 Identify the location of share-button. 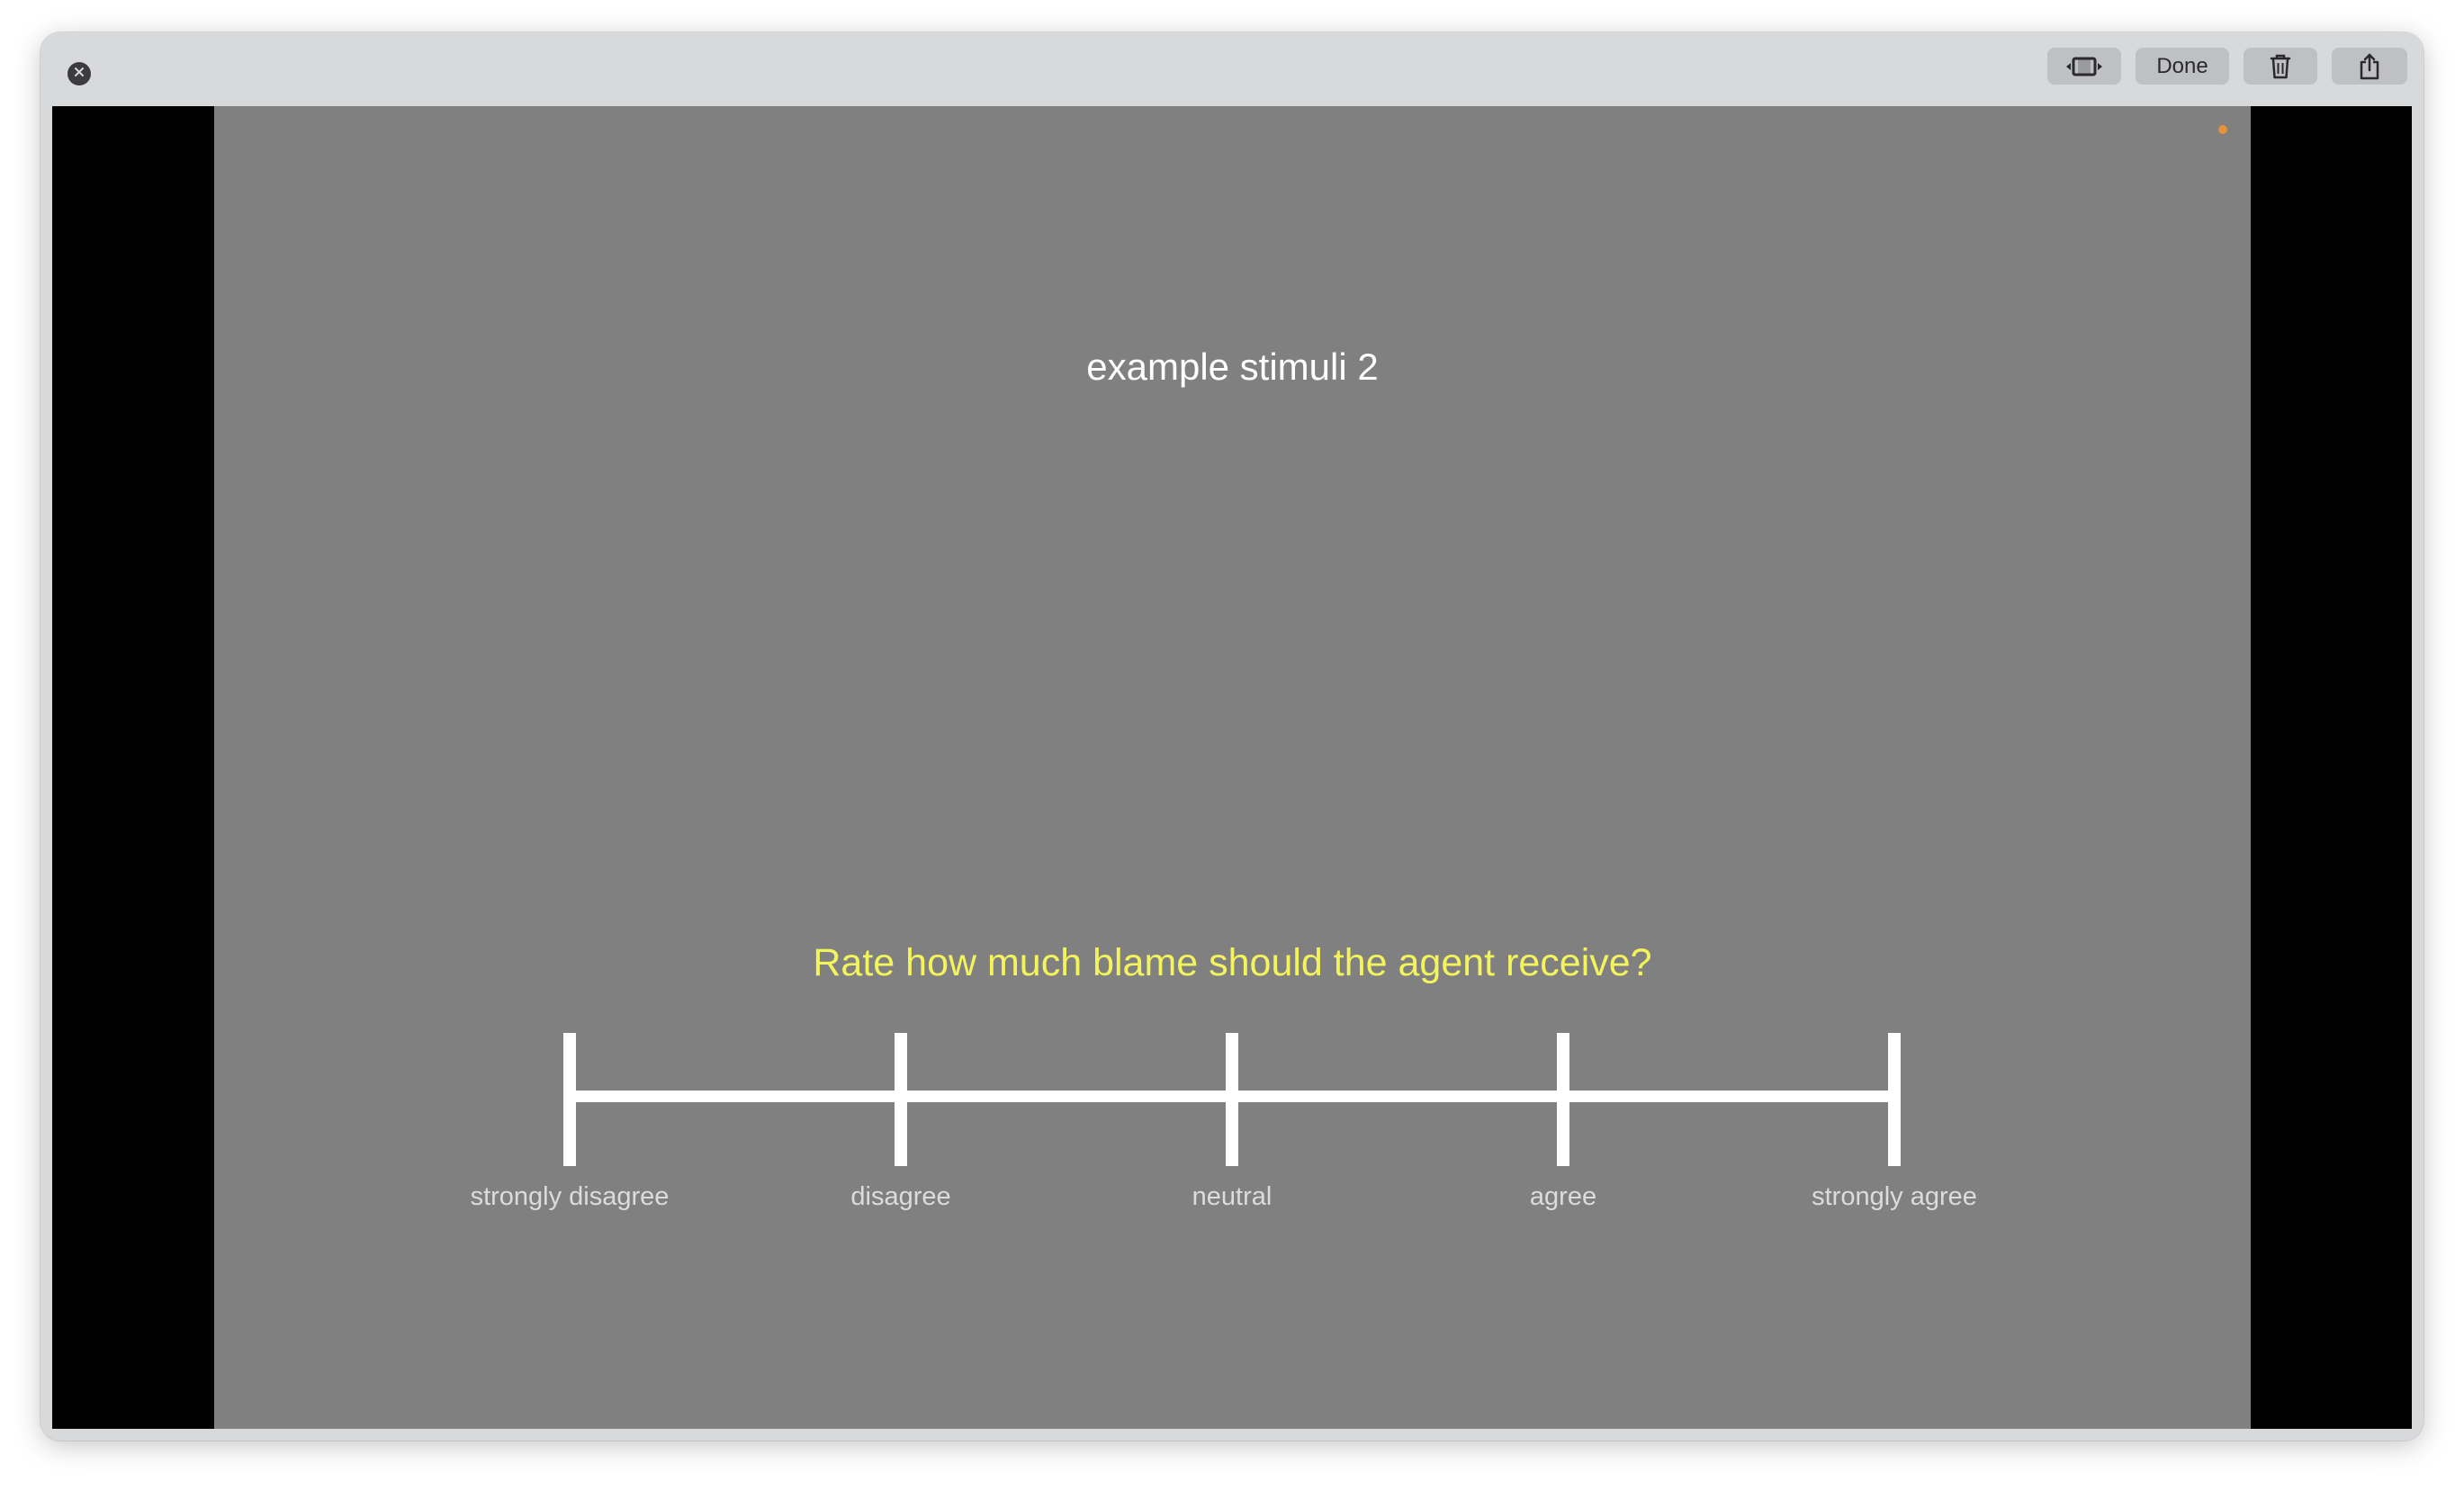
(2369, 66).